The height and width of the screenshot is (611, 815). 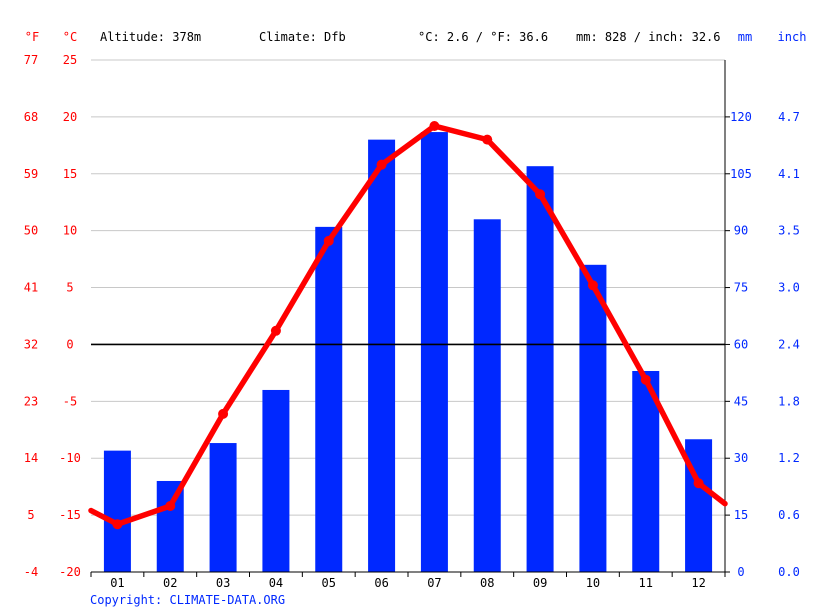 I want to click on fahrenheit-tick-label: 41, so click(x=31, y=288).